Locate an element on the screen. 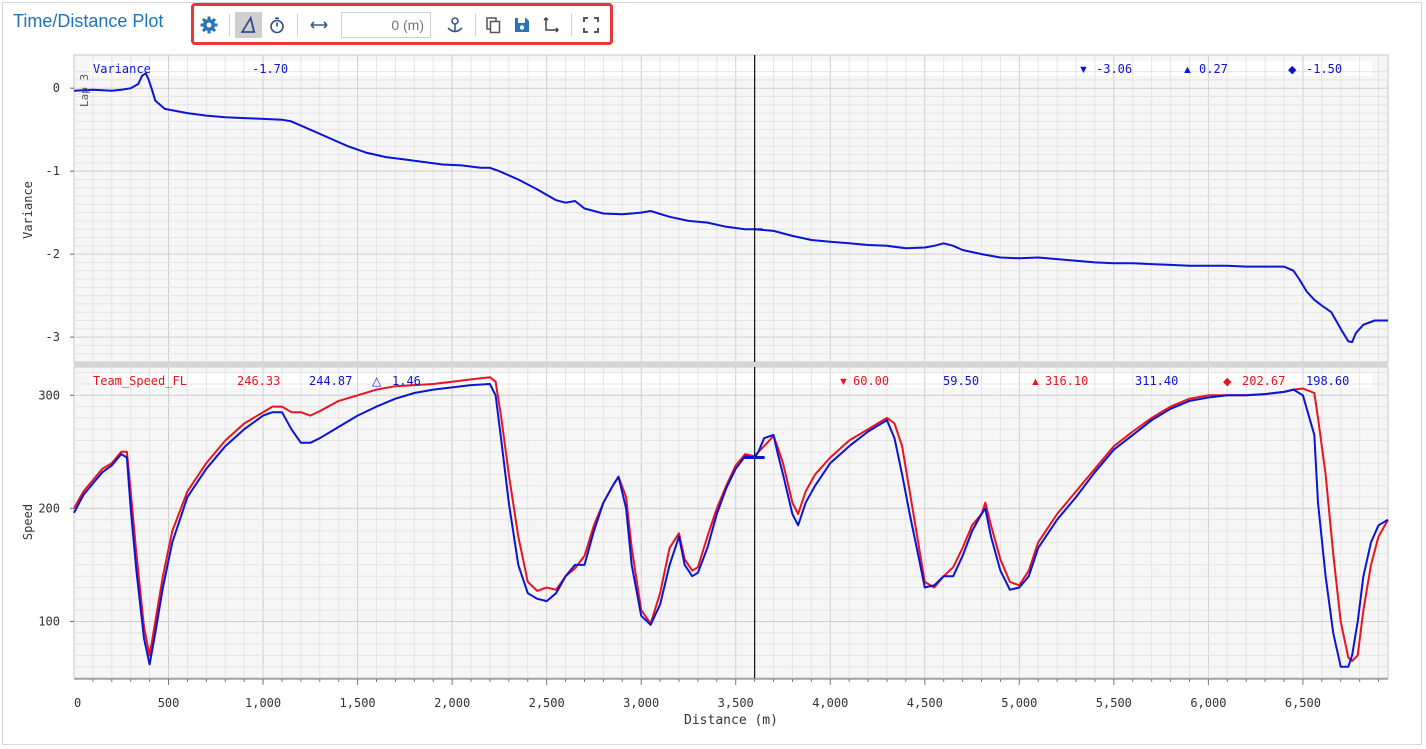 The height and width of the screenshot is (749, 1426). speed-min-icon: ▼ is located at coordinates (843, 382).